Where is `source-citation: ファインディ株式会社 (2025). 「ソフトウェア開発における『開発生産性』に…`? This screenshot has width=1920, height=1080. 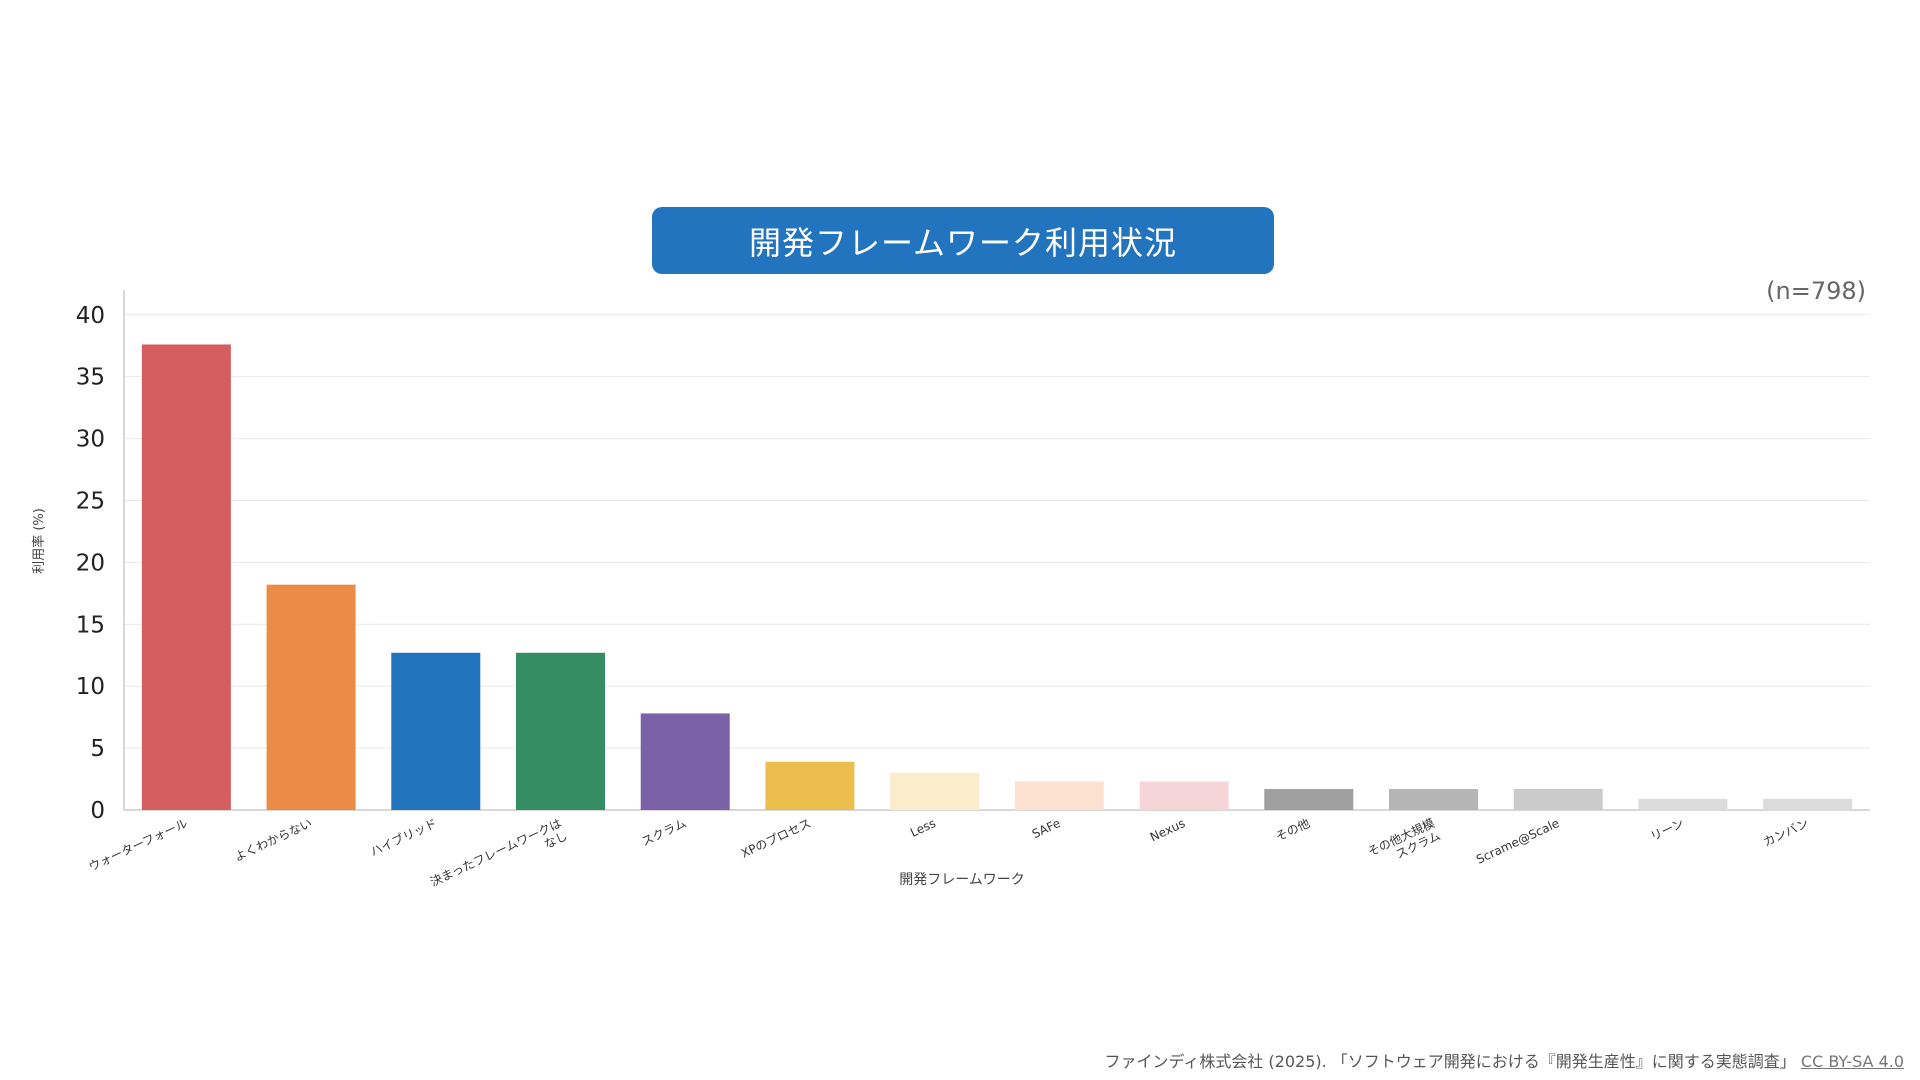 source-citation: ファインディ株式会社 (2025). 「ソフトウェア開発における『開発生産性』に… is located at coordinates (1504, 1060).